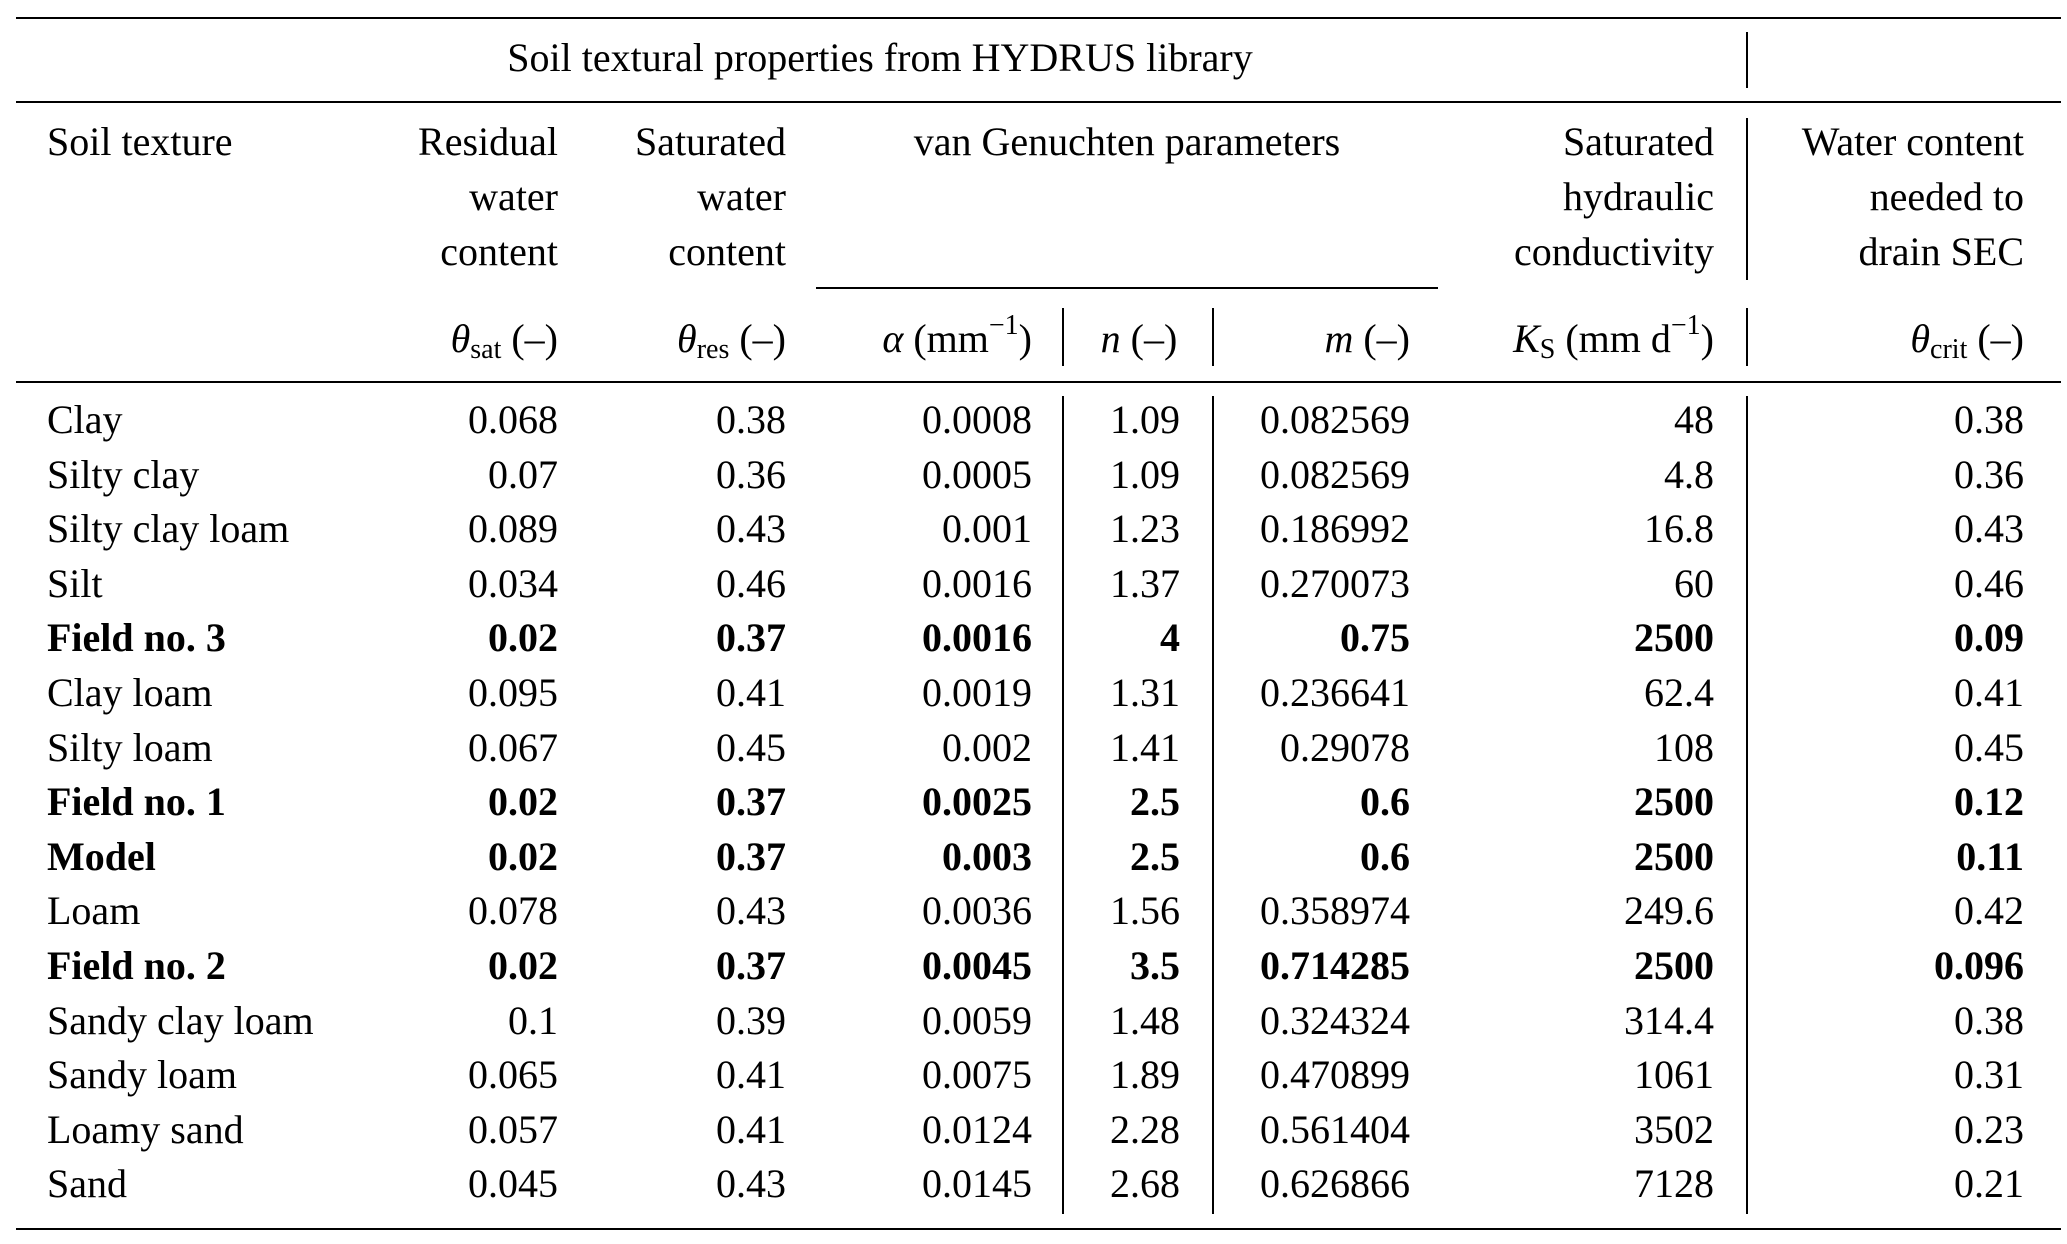  I want to click on cell-ks: 16.8, so click(1679, 529).